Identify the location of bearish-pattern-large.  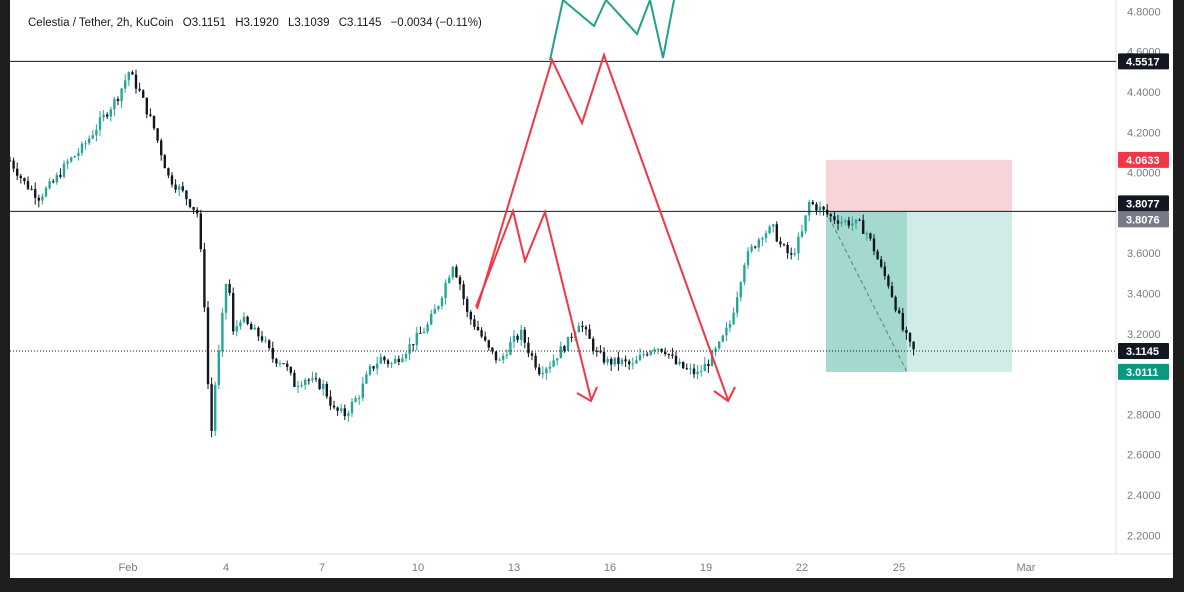
(602, 226).